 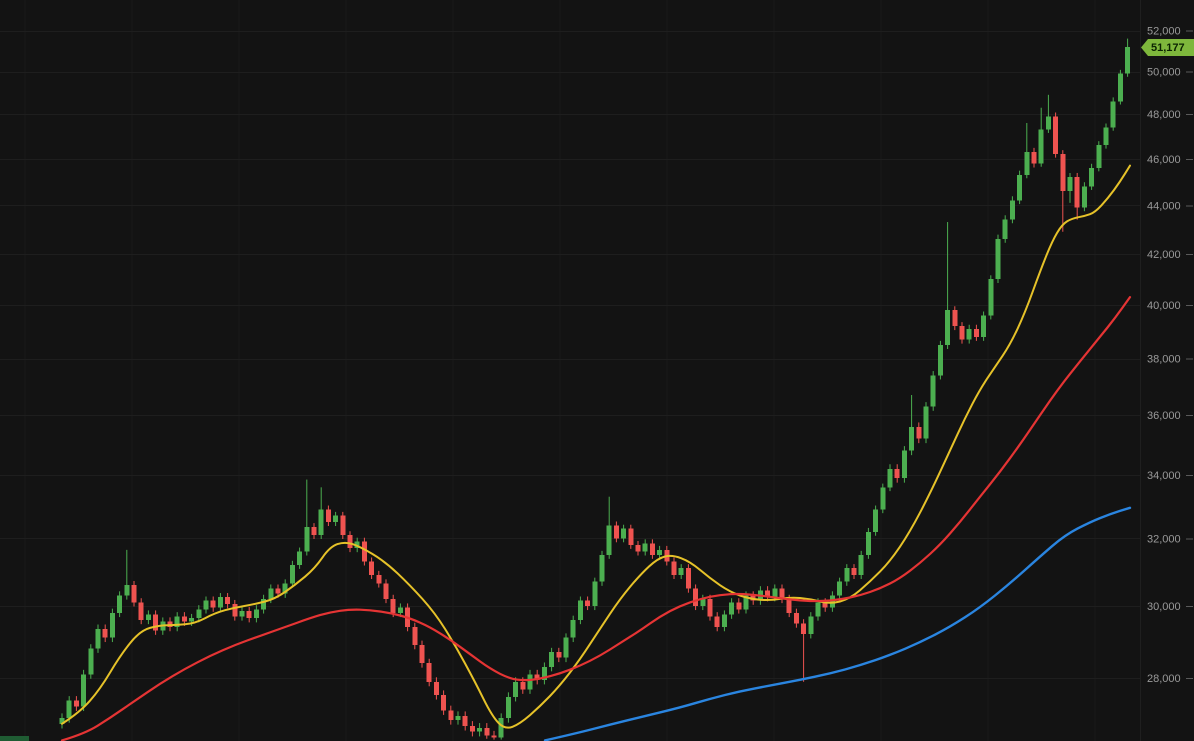 I want to click on price-tick-label: 34,000, so click(x=1164, y=476).